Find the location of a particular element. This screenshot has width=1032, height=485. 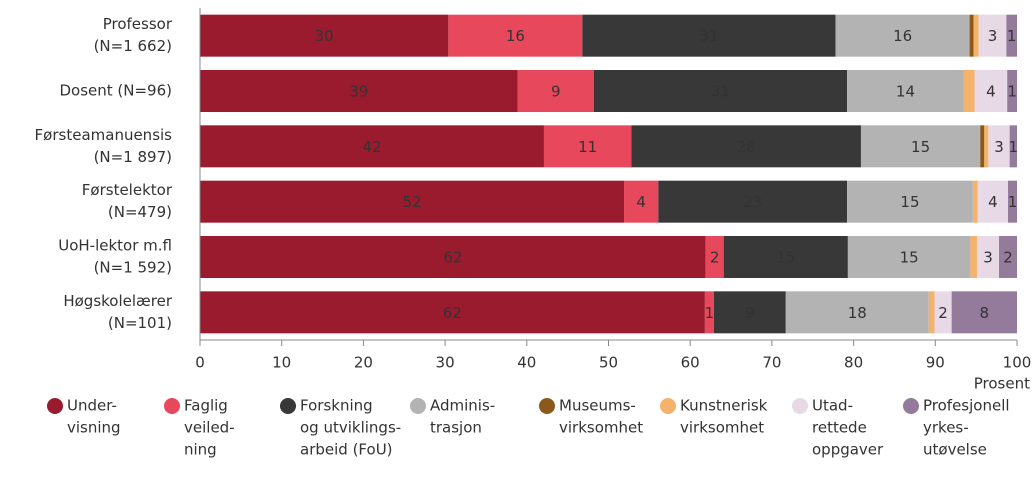

x-tick-label: 40 is located at coordinates (526, 363).